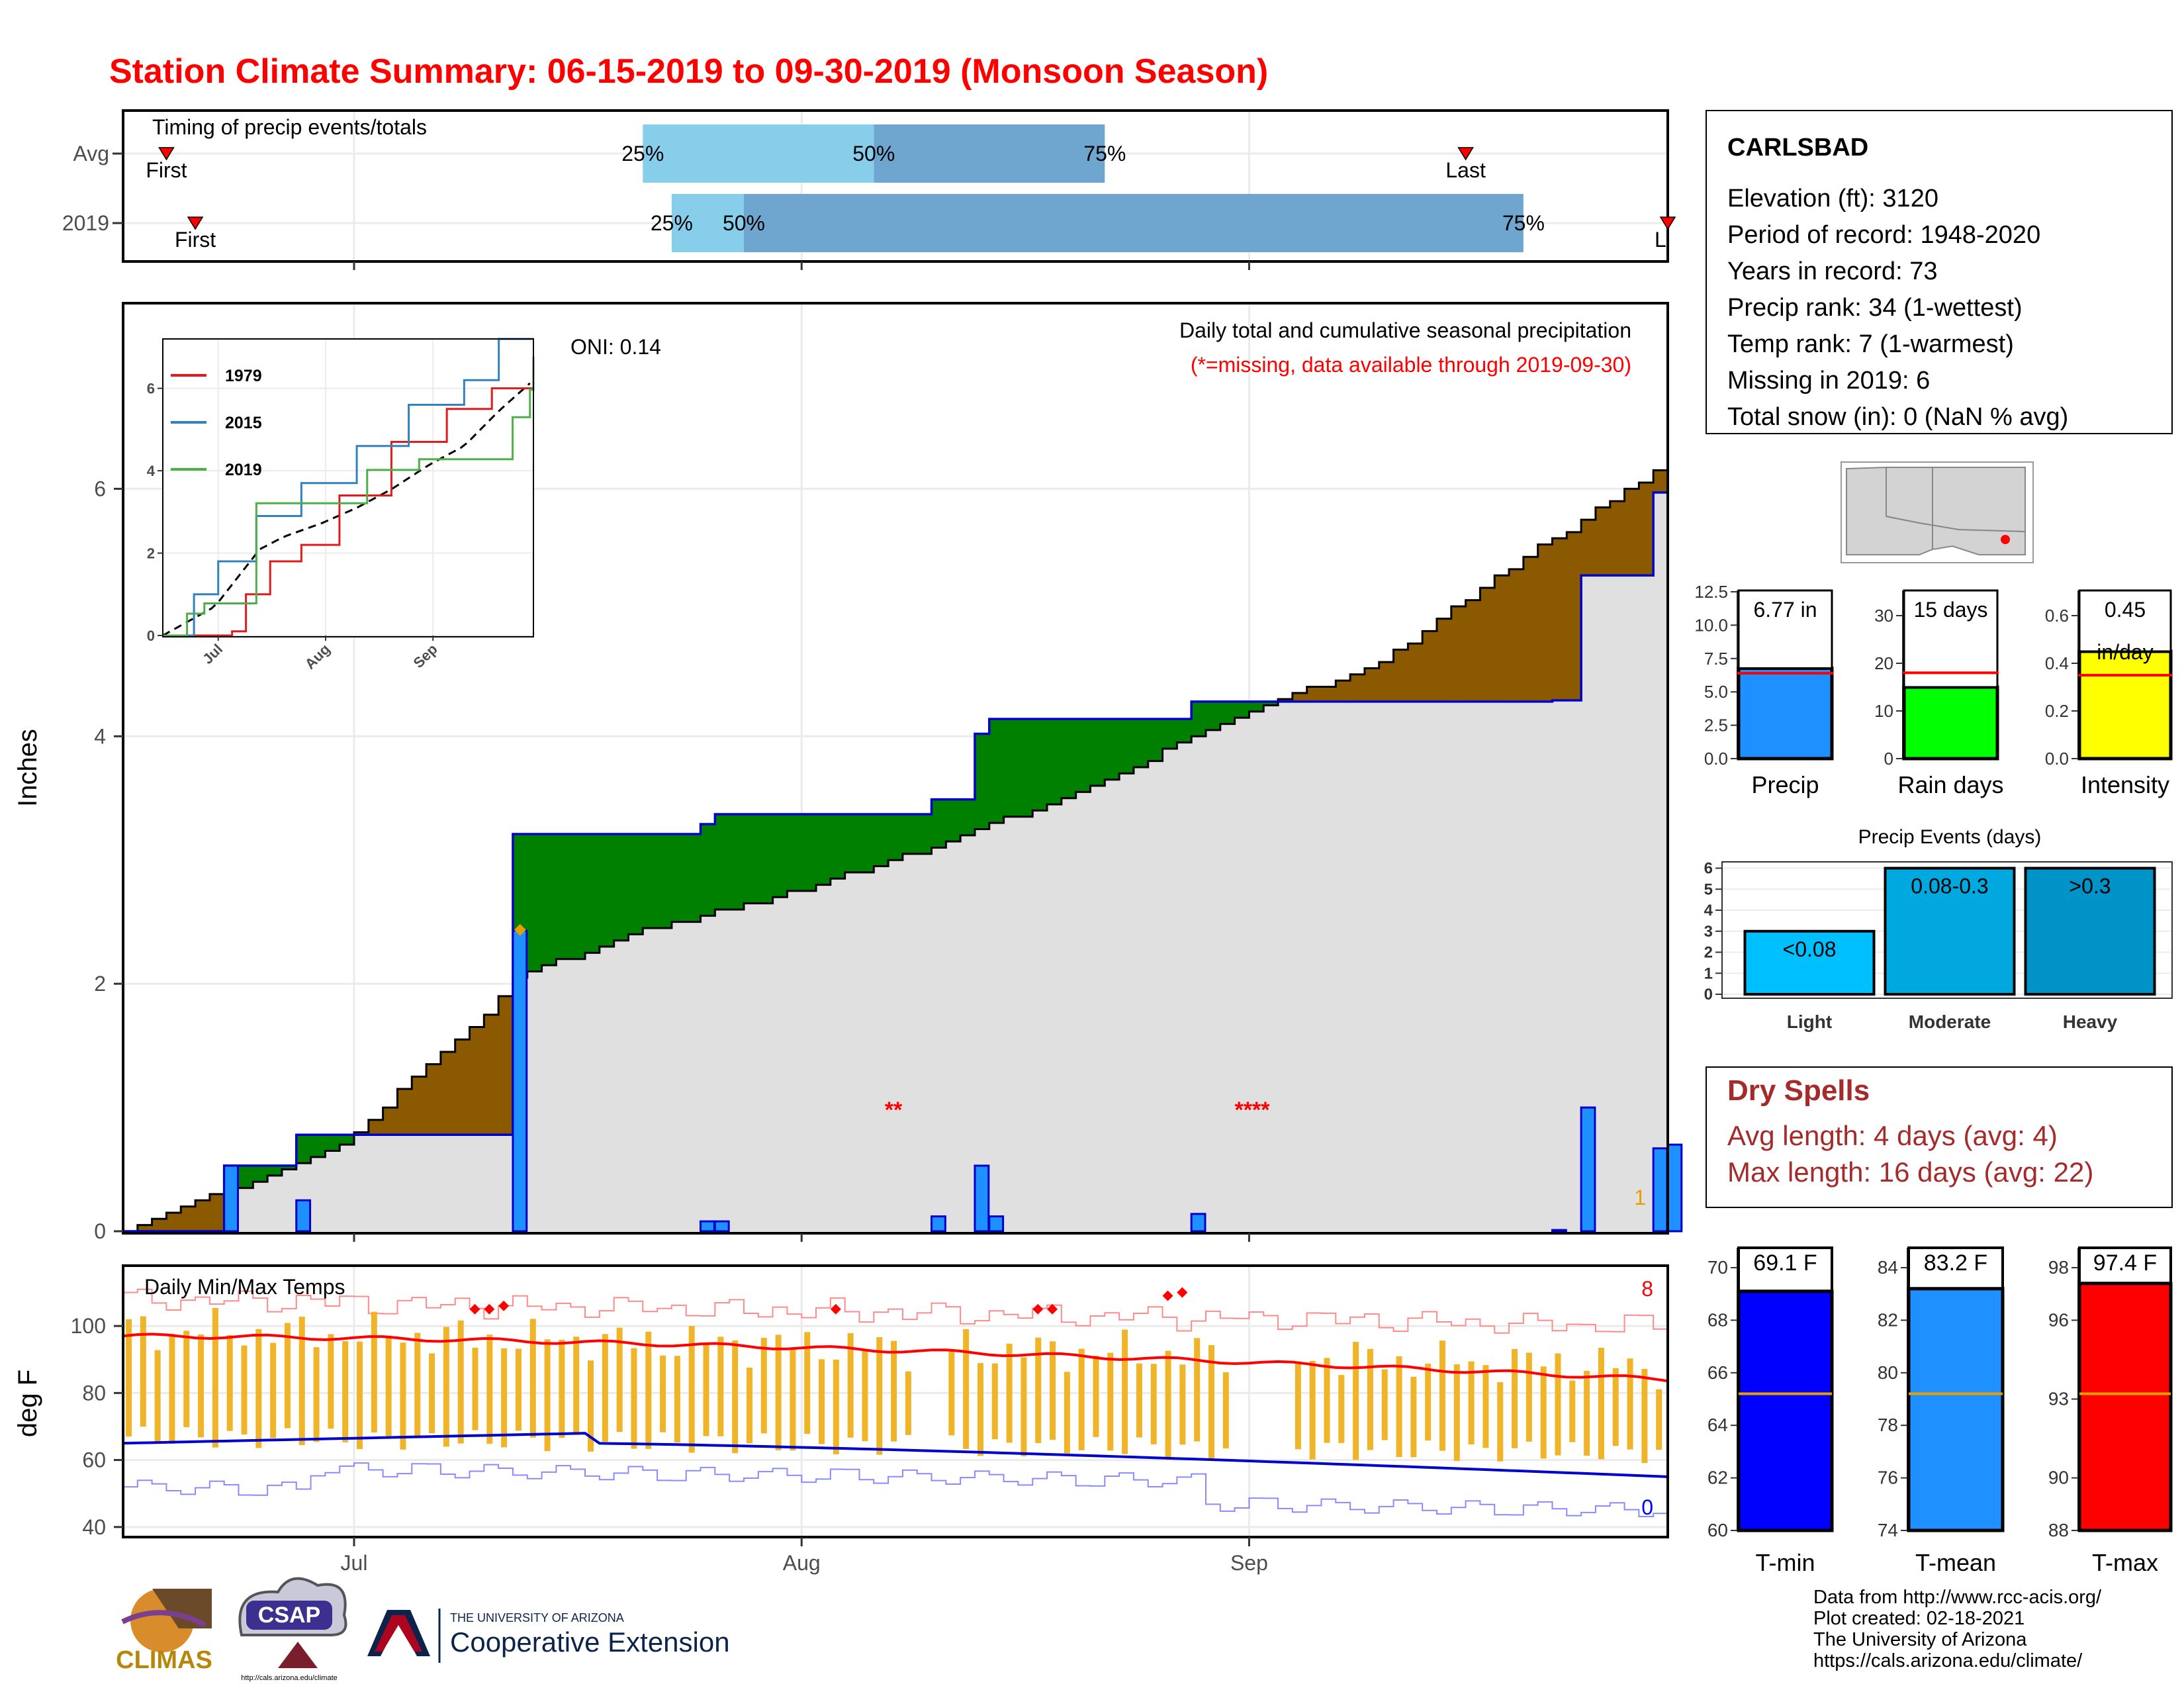 The image size is (2184, 1688). Describe the element at coordinates (1249, 1563) in the screenshot. I see `date-xtick-label: Sep` at that location.